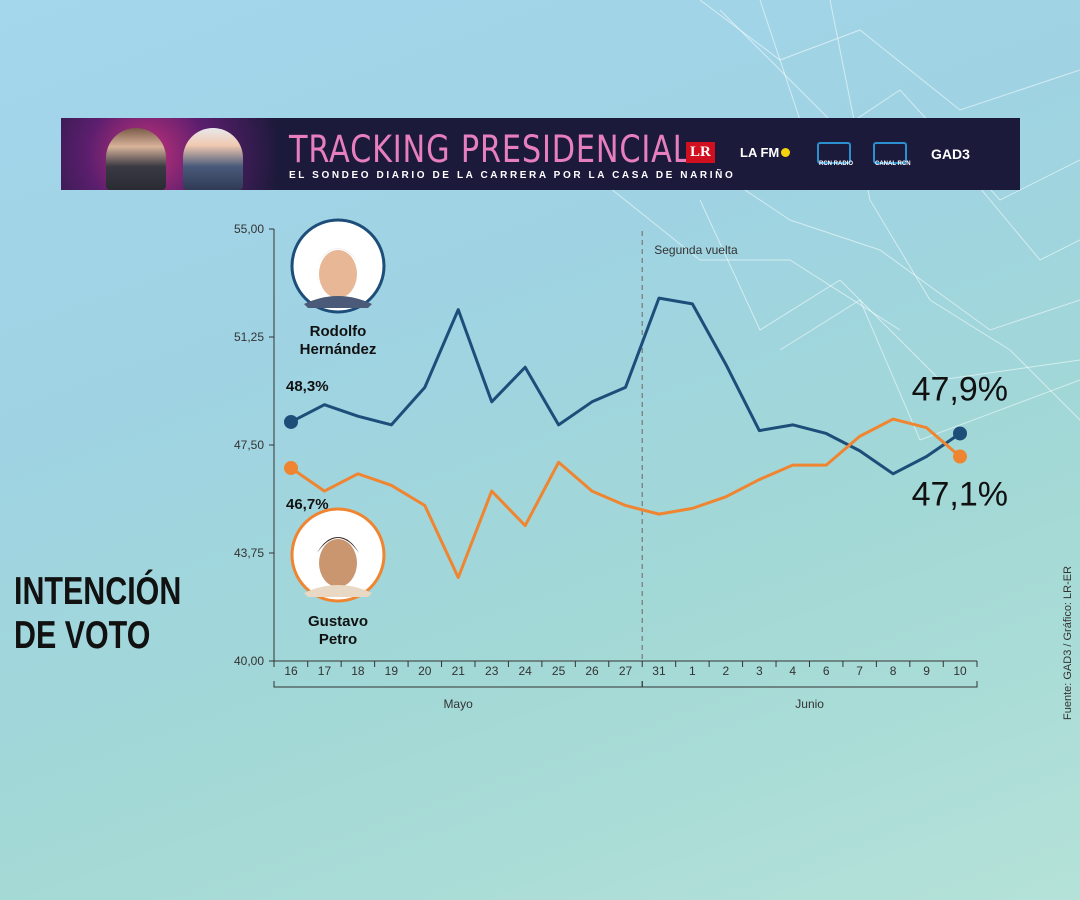  Describe the element at coordinates (792, 671) in the screenshot. I see `x-tick-label: 4` at that location.